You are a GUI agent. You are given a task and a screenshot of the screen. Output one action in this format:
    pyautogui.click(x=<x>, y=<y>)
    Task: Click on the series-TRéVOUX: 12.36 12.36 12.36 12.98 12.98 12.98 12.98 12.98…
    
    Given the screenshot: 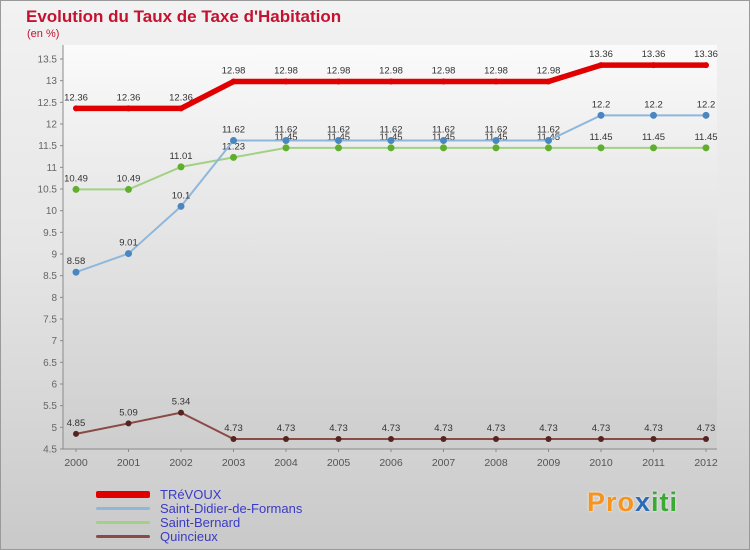 What is the action you would take?
    pyautogui.click(x=391, y=80)
    